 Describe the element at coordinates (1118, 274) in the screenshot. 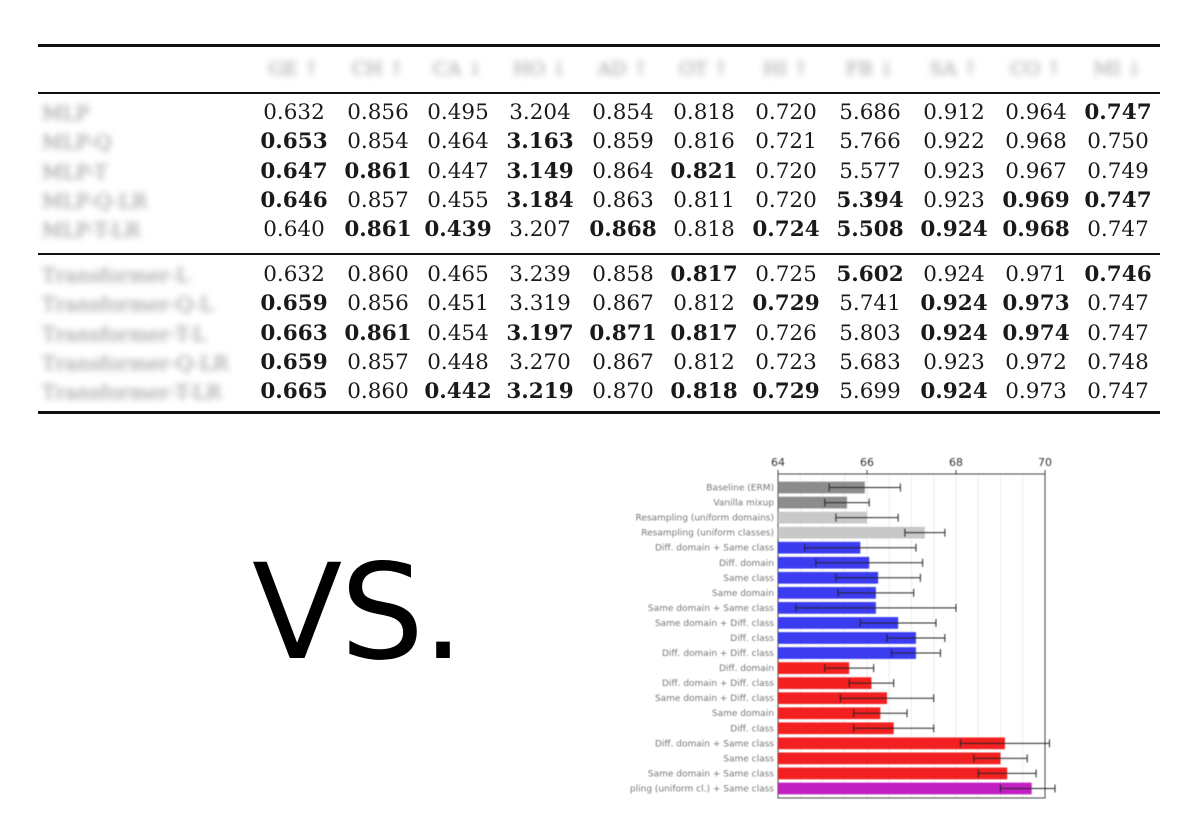

I see `table-cell: 0.746` at that location.